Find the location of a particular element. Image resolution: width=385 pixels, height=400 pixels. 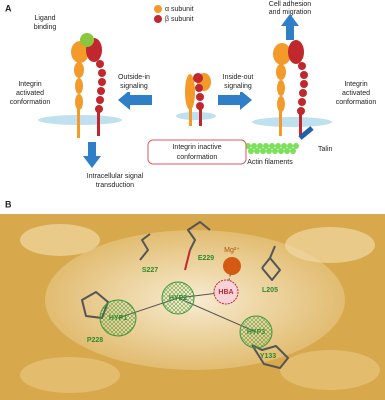

talin-bar is located at coordinates (306, 133).